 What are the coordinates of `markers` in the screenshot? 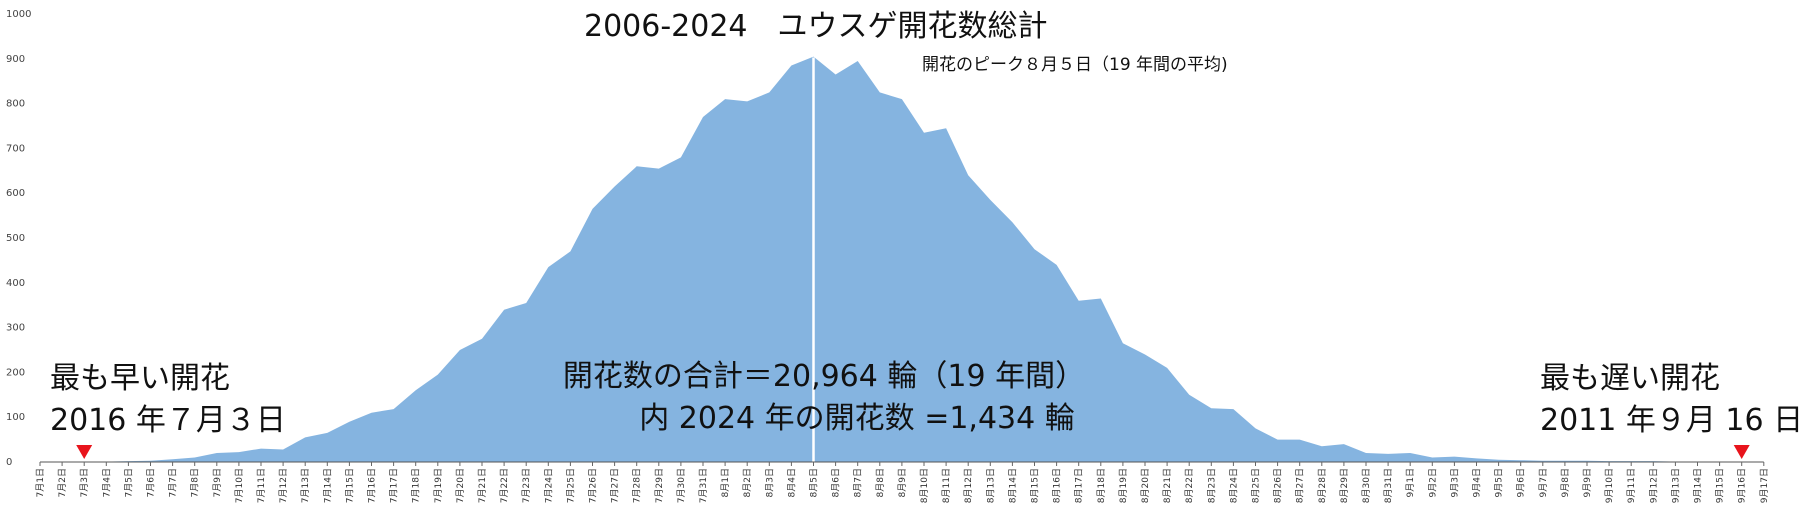 It's located at (913, 452).